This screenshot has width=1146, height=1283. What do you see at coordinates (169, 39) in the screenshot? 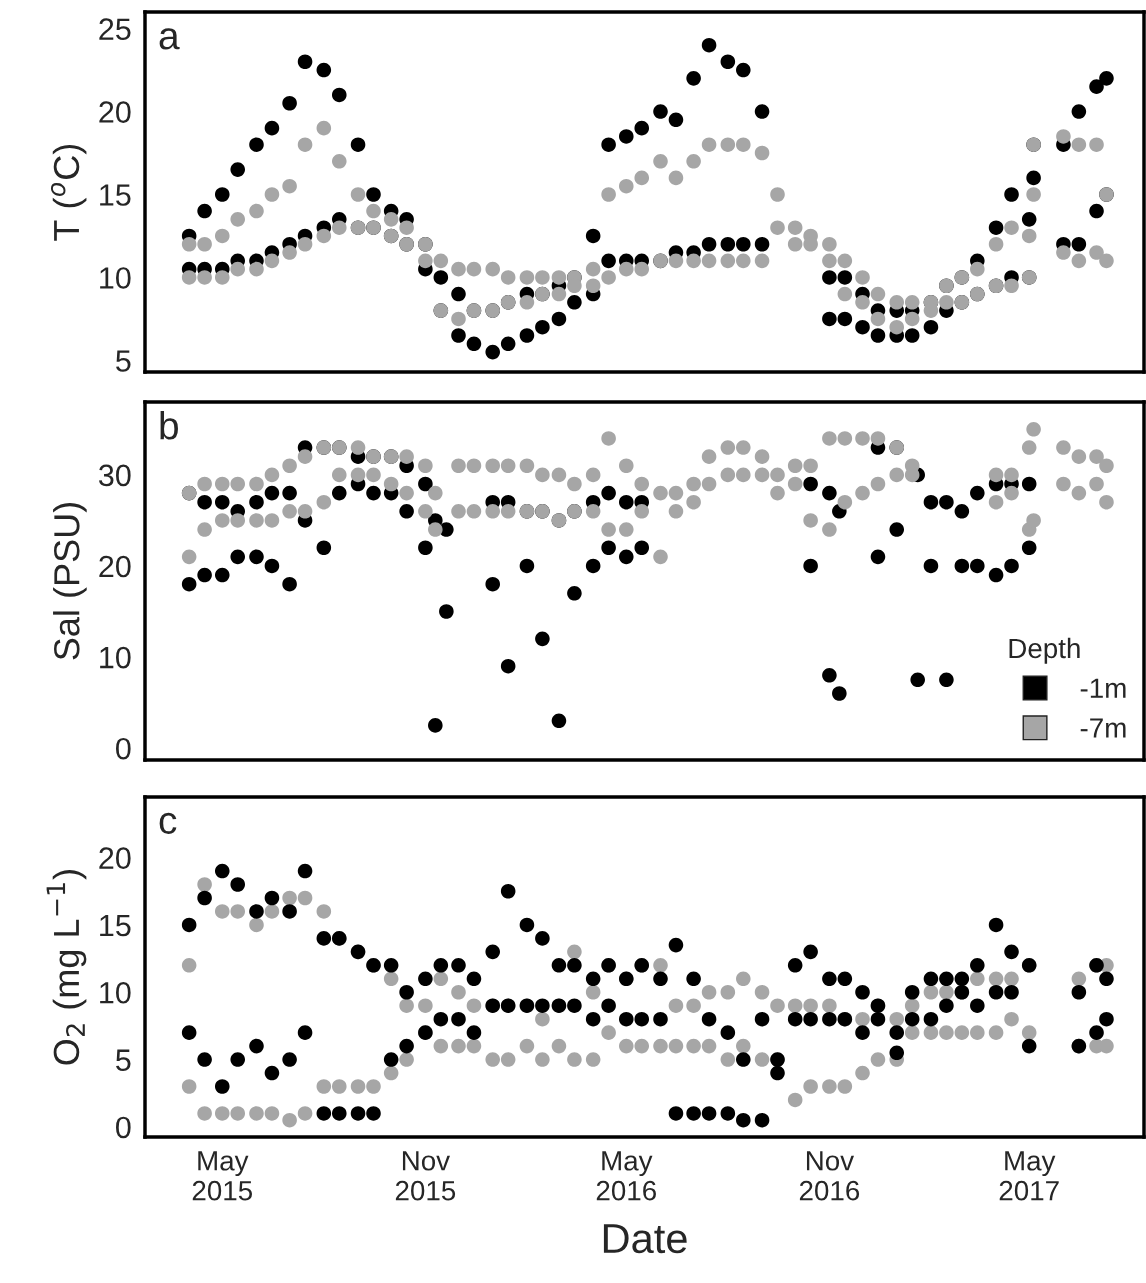
I see `annotation: a` at bounding box center [169, 39].